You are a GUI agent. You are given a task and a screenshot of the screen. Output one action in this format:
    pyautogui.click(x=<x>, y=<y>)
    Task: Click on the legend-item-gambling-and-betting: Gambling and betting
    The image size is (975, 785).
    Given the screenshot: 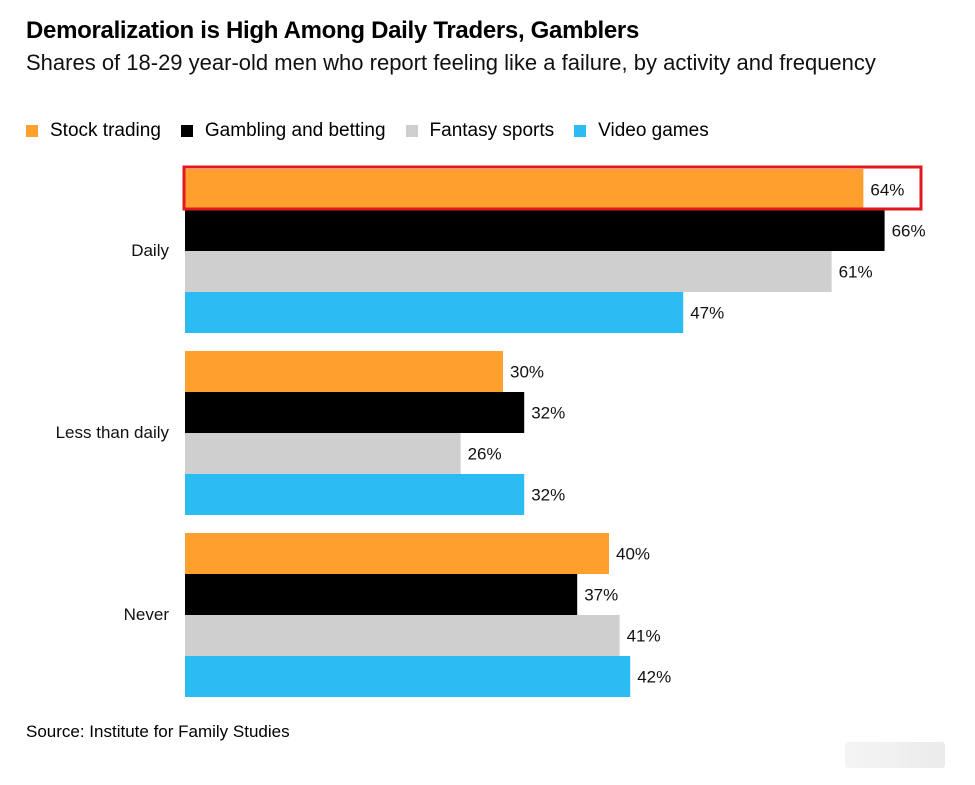 What is the action you would take?
    pyautogui.click(x=283, y=131)
    